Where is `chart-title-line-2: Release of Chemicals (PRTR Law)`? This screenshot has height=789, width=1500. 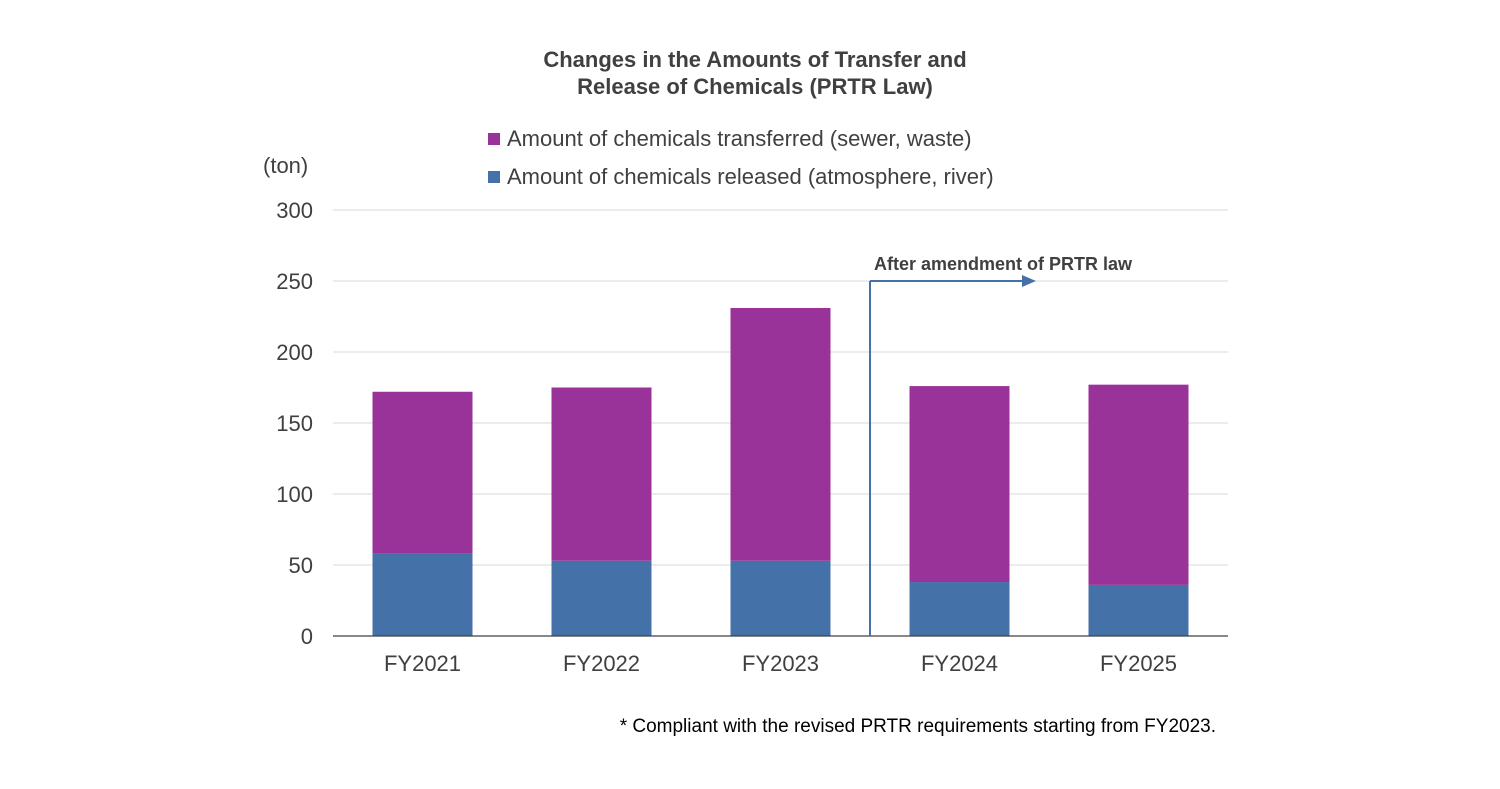 chart-title-line-2: Release of Chemicals (PRTR Law) is located at coordinates (755, 86).